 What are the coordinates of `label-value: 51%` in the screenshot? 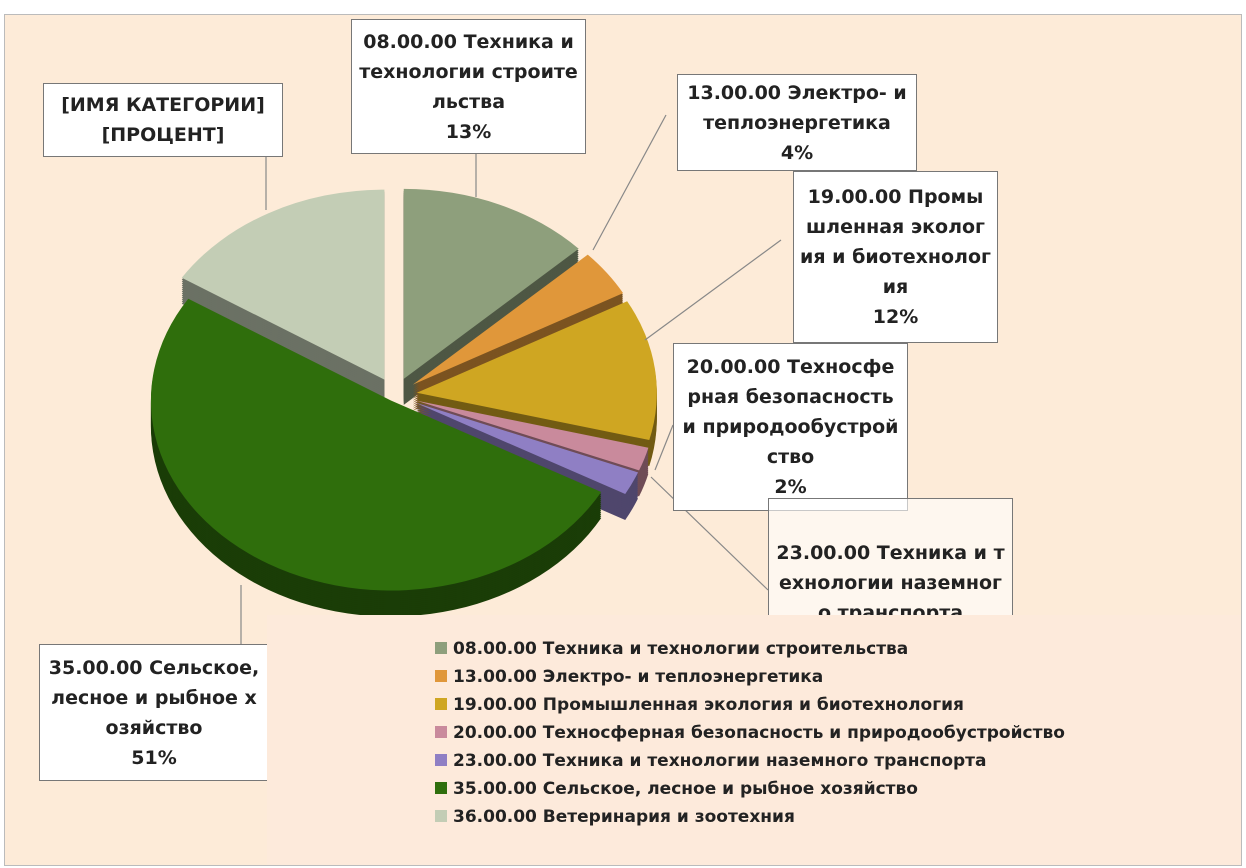 It's located at (154, 757).